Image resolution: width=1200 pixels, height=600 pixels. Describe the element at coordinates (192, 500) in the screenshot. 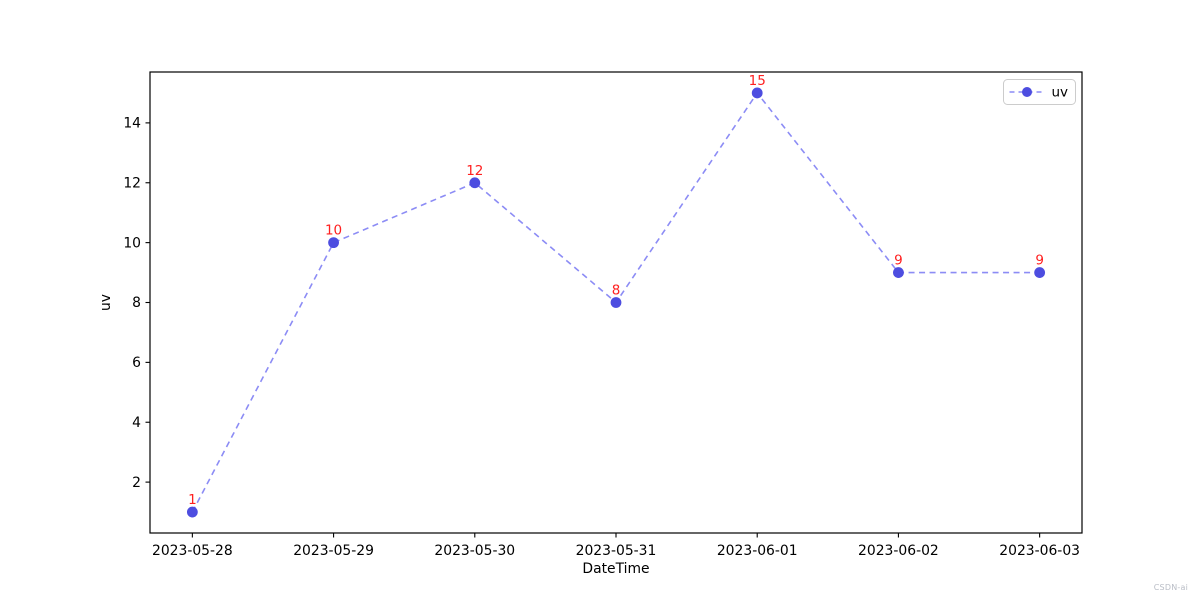

I see `data-point-label: 1` at that location.